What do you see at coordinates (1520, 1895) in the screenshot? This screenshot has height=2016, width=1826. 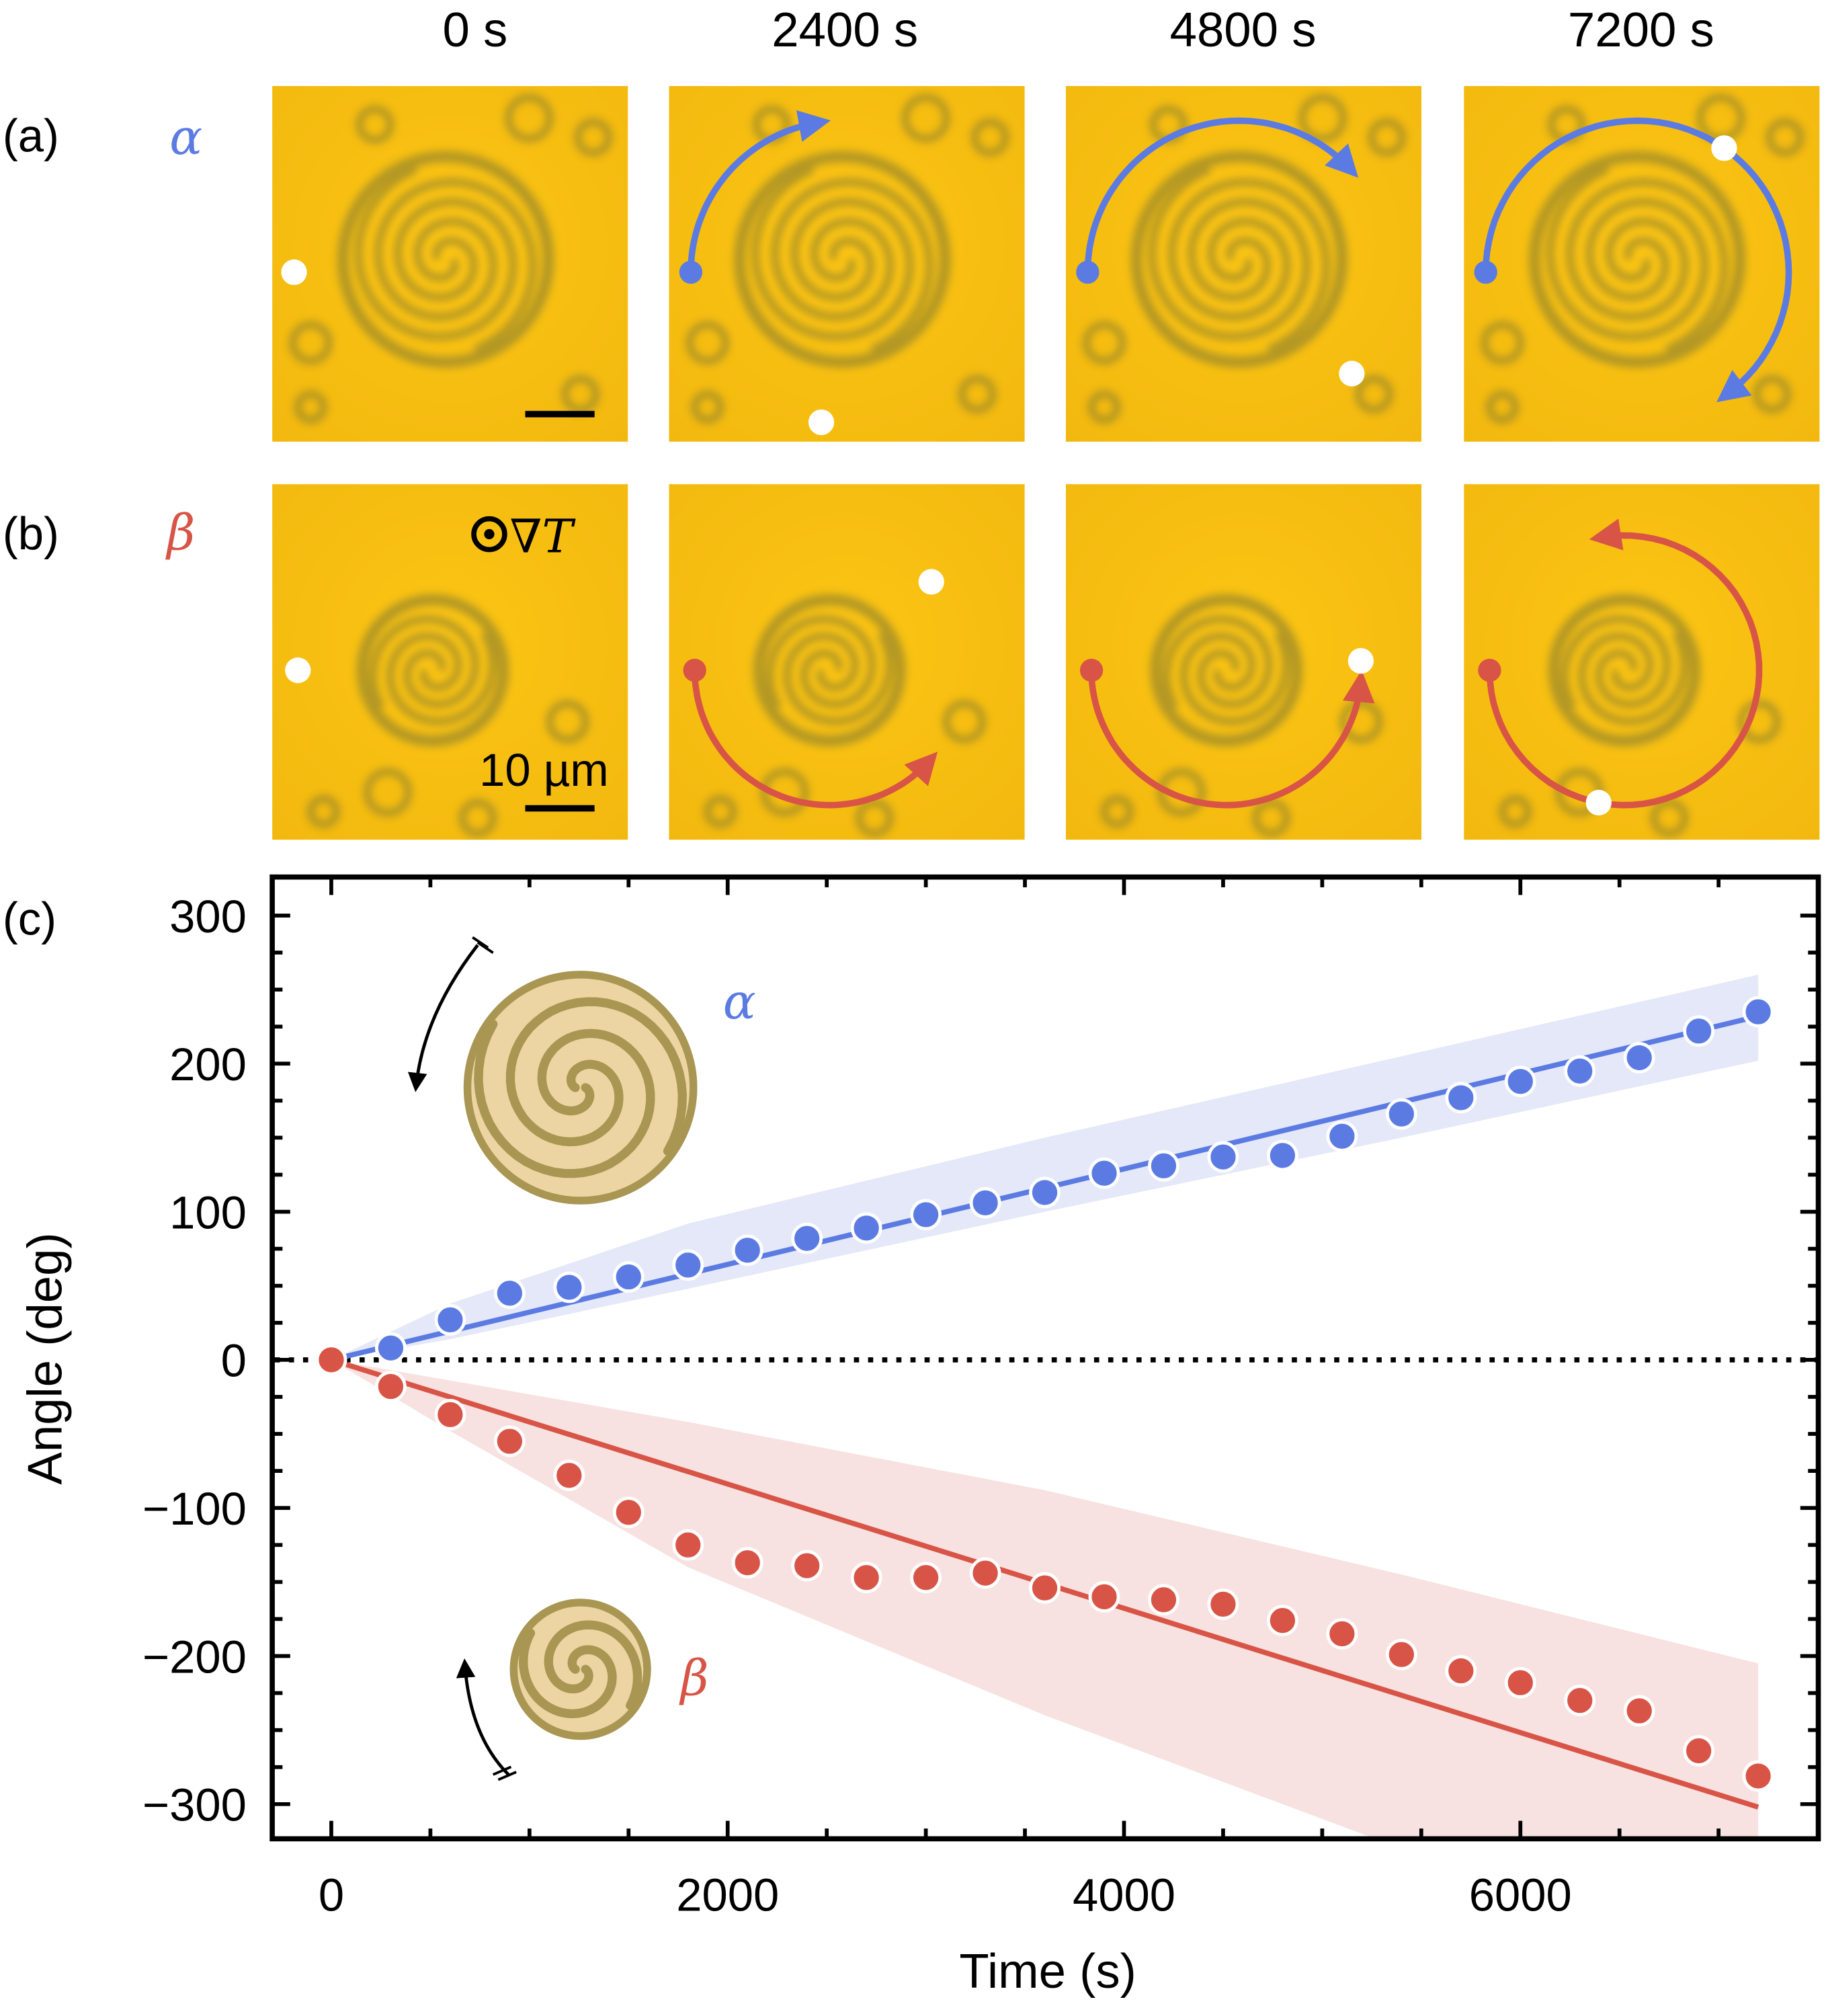 I see `x-tick-label: 6000` at bounding box center [1520, 1895].